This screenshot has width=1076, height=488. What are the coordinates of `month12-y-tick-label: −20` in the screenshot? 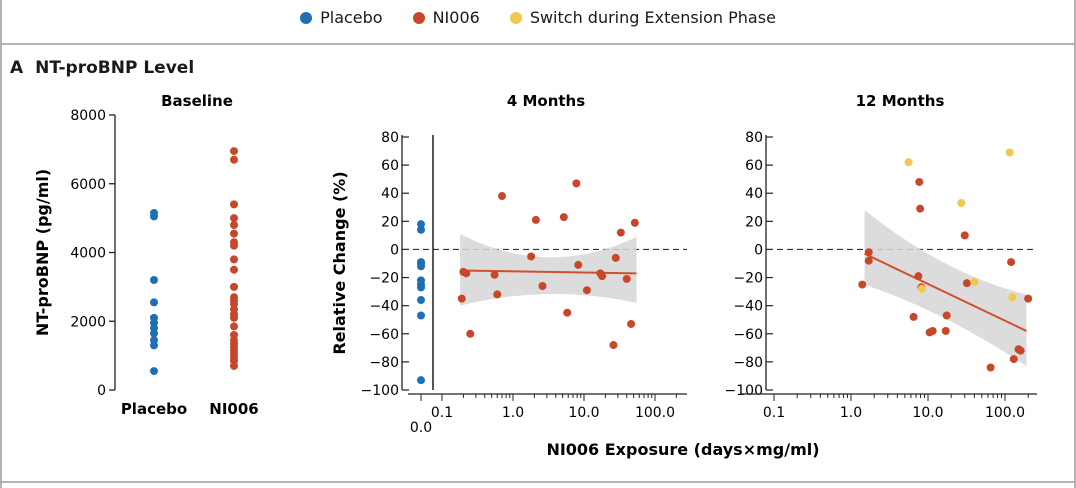 It's located at (748, 279).